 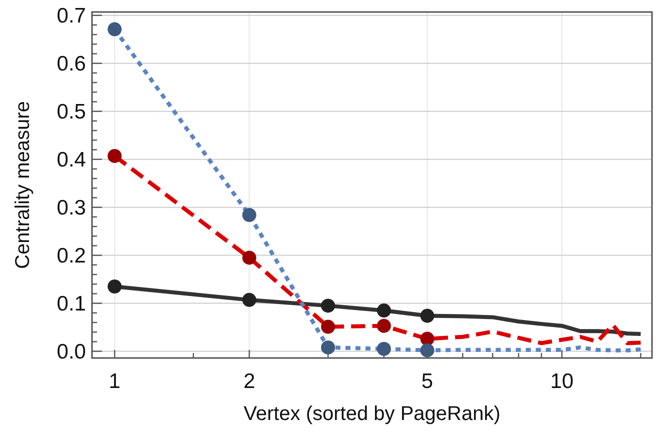 What do you see at coordinates (71, 208) in the screenshot?
I see `y-tick-label: 0.3` at bounding box center [71, 208].